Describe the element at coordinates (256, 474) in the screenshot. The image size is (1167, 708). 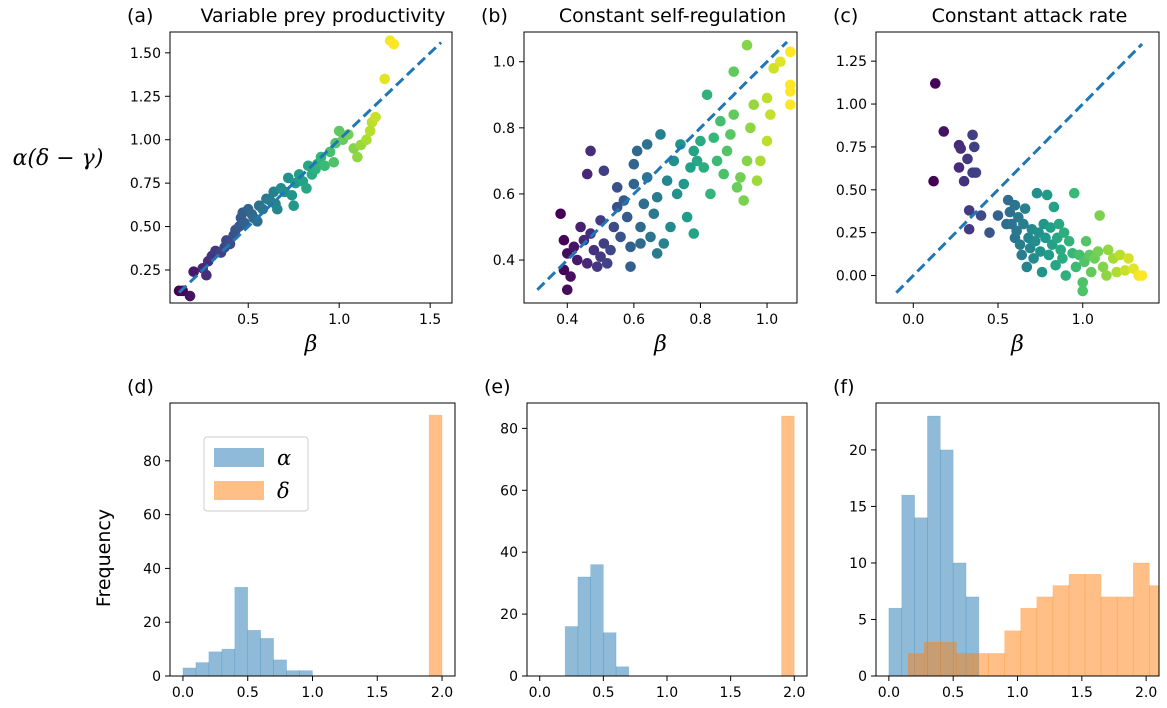
I see `legend: α δ` at that location.